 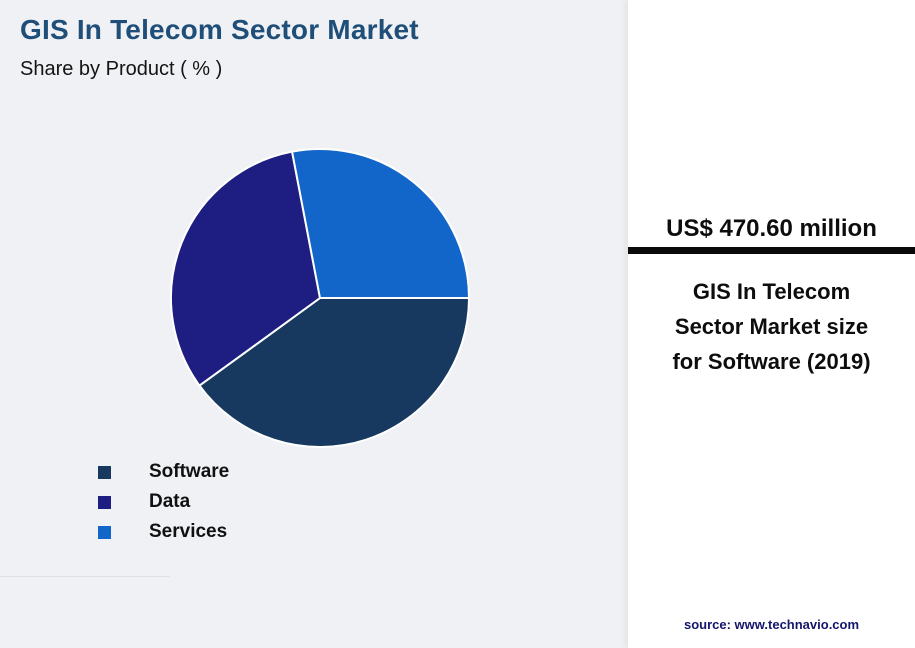 I want to click on page-title: GIS In Telecom Sector Market, so click(x=219, y=29).